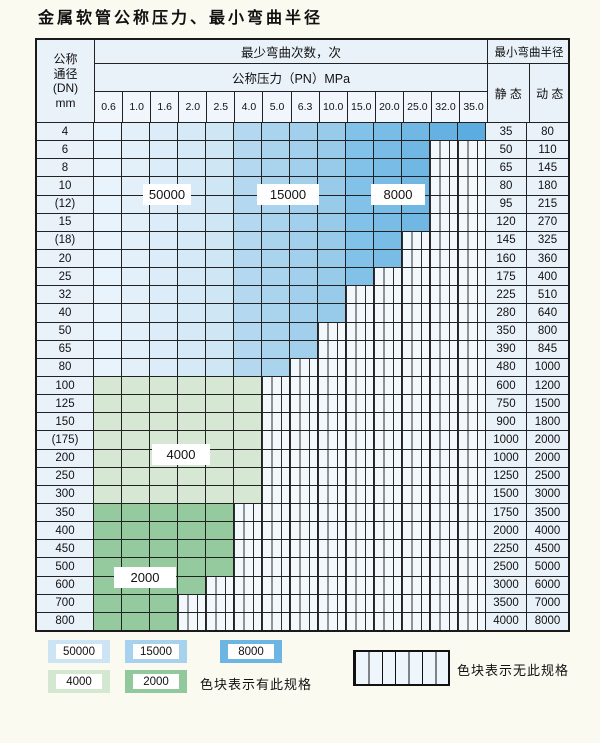 This screenshot has width=600, height=743. Describe the element at coordinates (506, 222) in the screenshot. I see `static-radius-cell: 120` at that location.